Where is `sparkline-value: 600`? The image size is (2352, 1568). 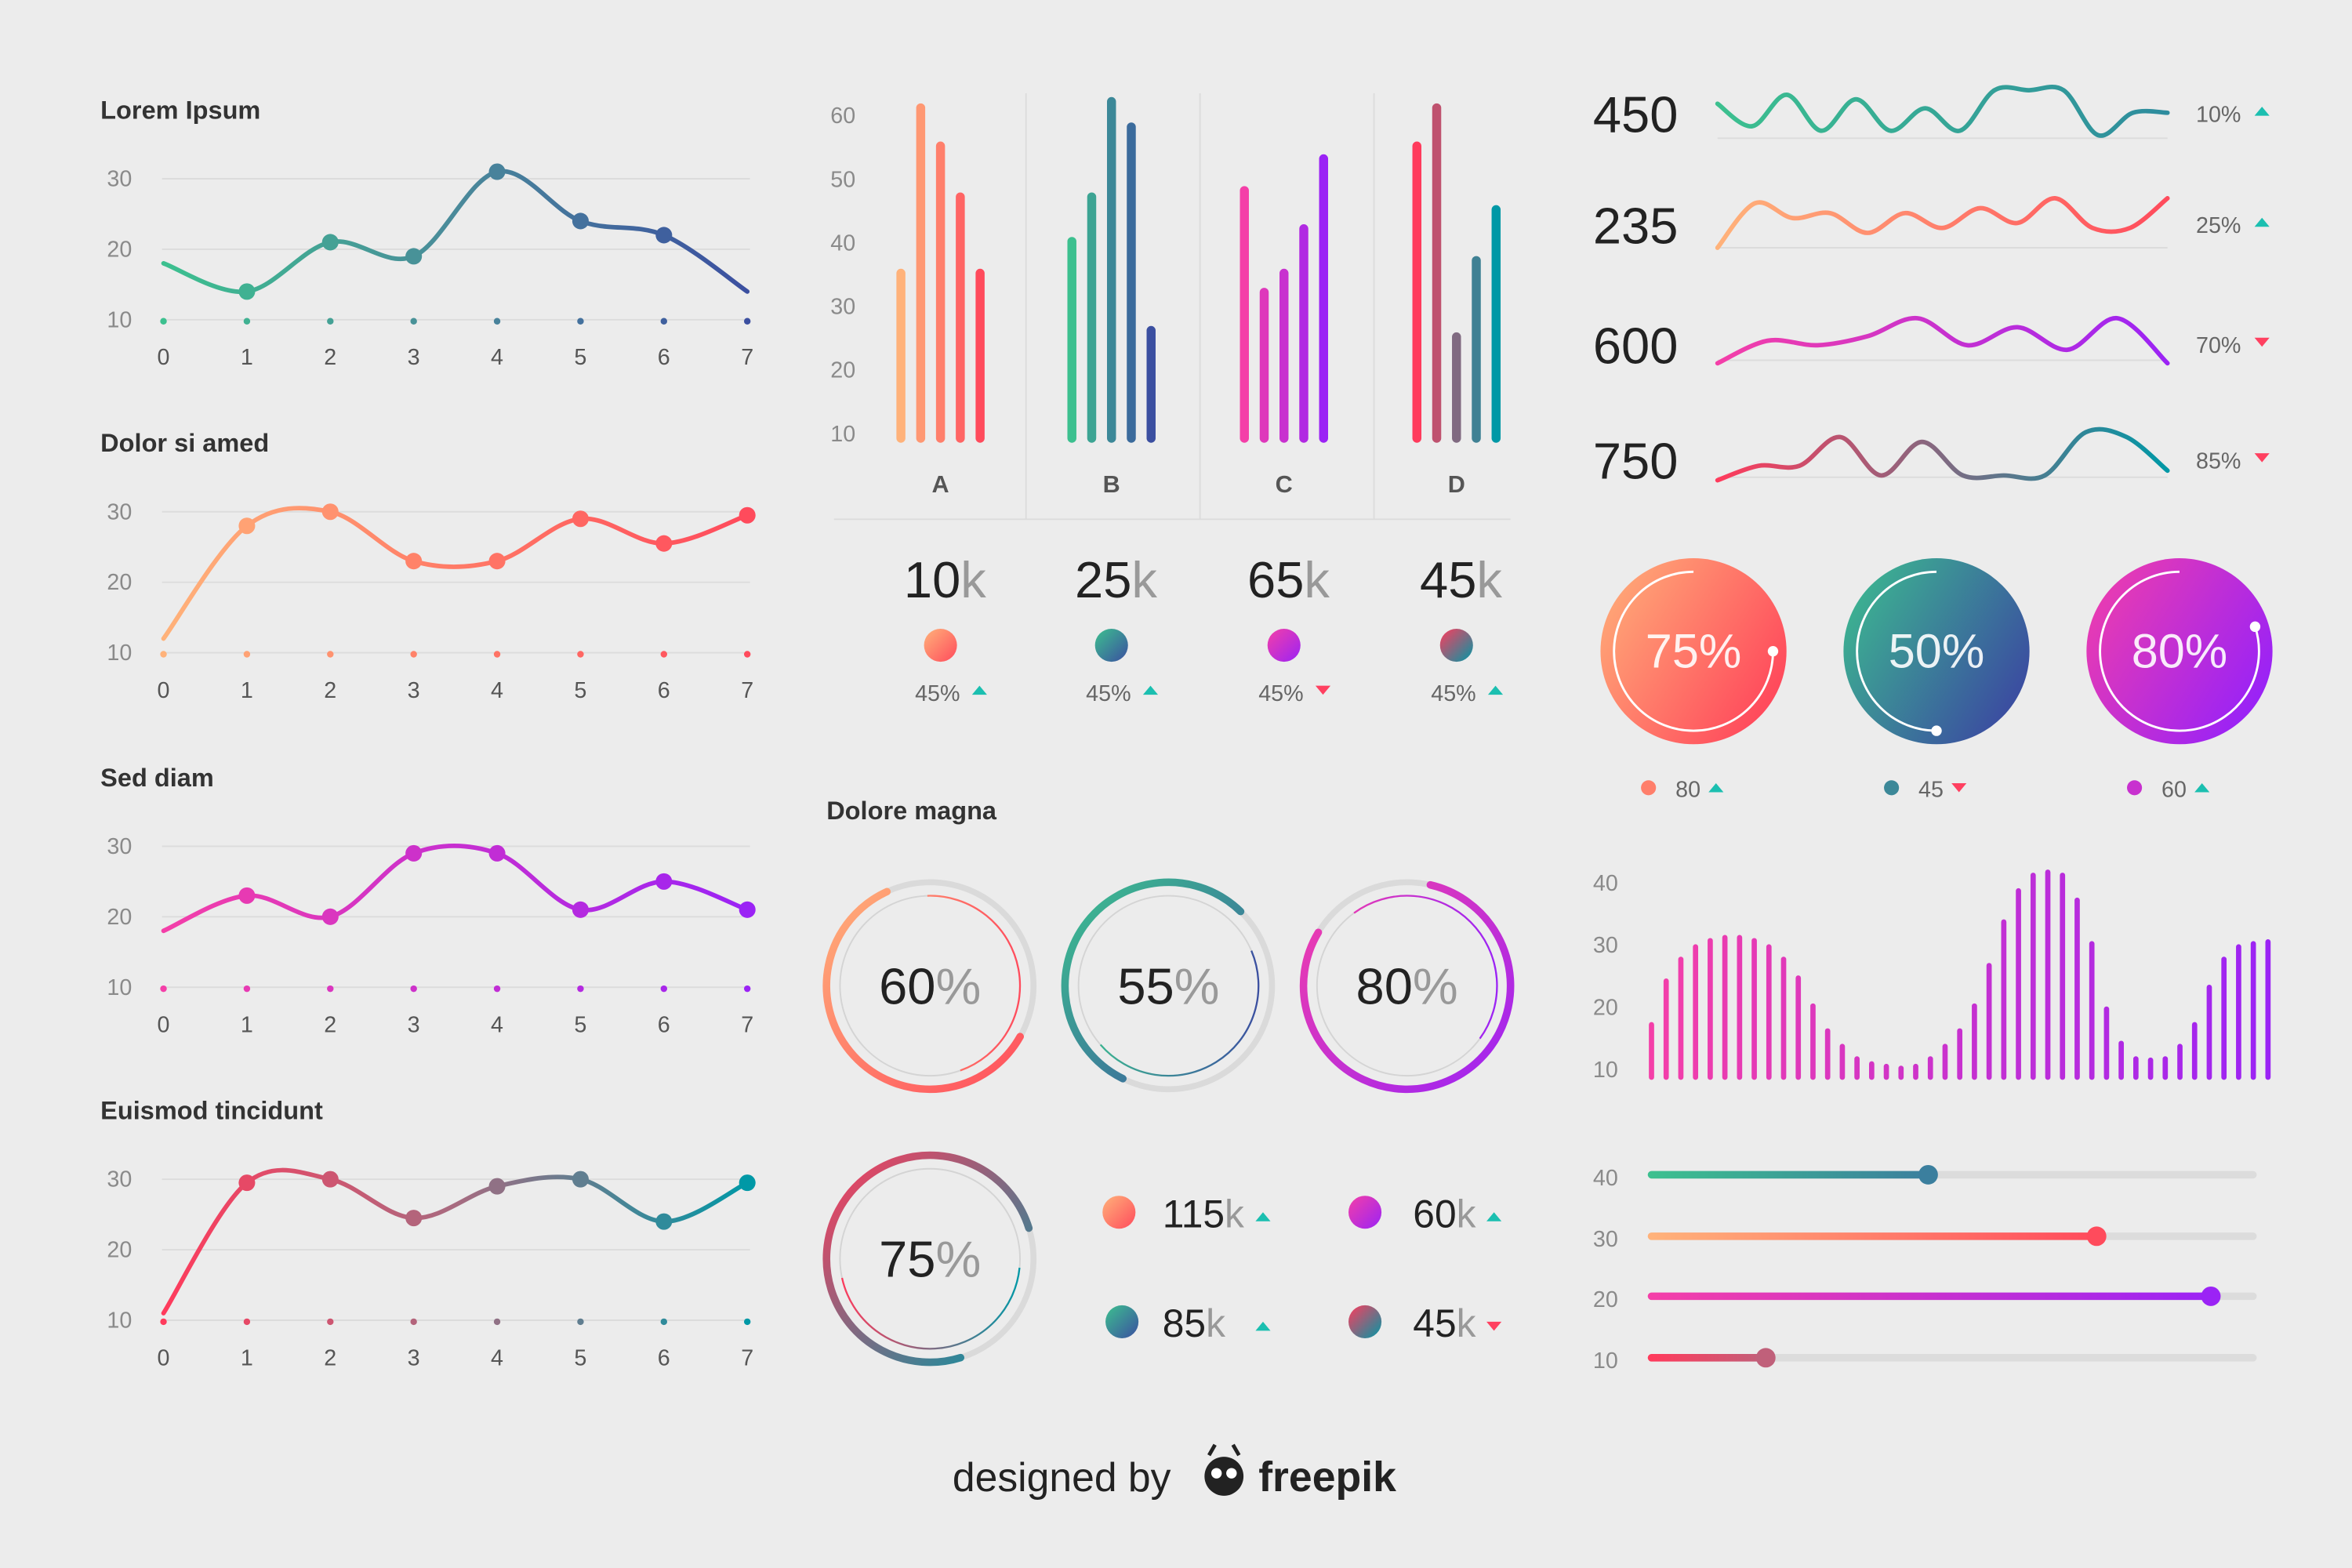 sparkline-value: 600 is located at coordinates (1636, 345).